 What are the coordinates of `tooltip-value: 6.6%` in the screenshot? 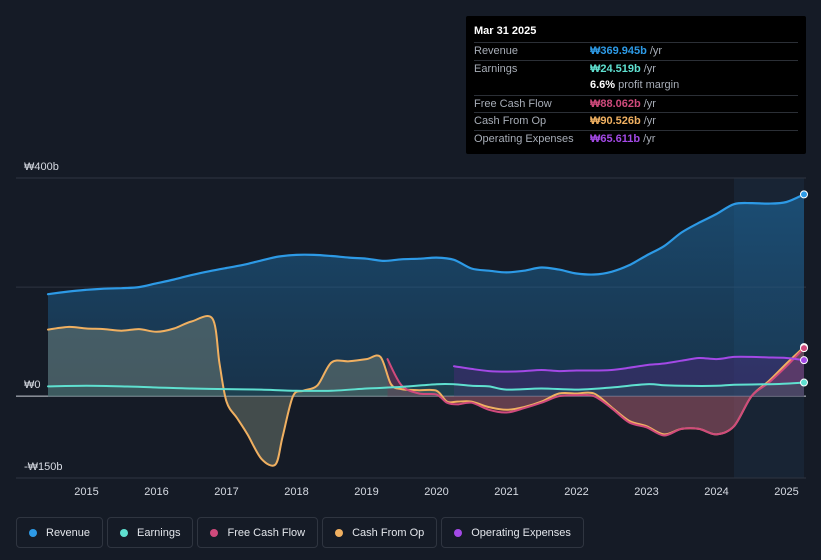 It's located at (603, 85).